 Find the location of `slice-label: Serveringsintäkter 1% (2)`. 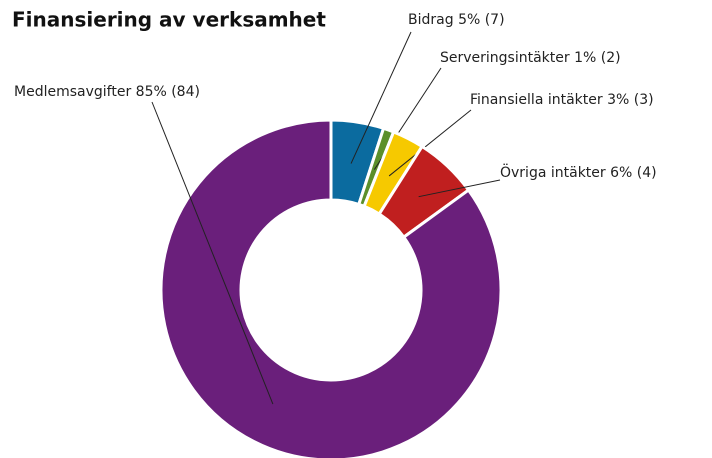

slice-label: Serveringsintäkter 1% (2) is located at coordinates (530, 58).